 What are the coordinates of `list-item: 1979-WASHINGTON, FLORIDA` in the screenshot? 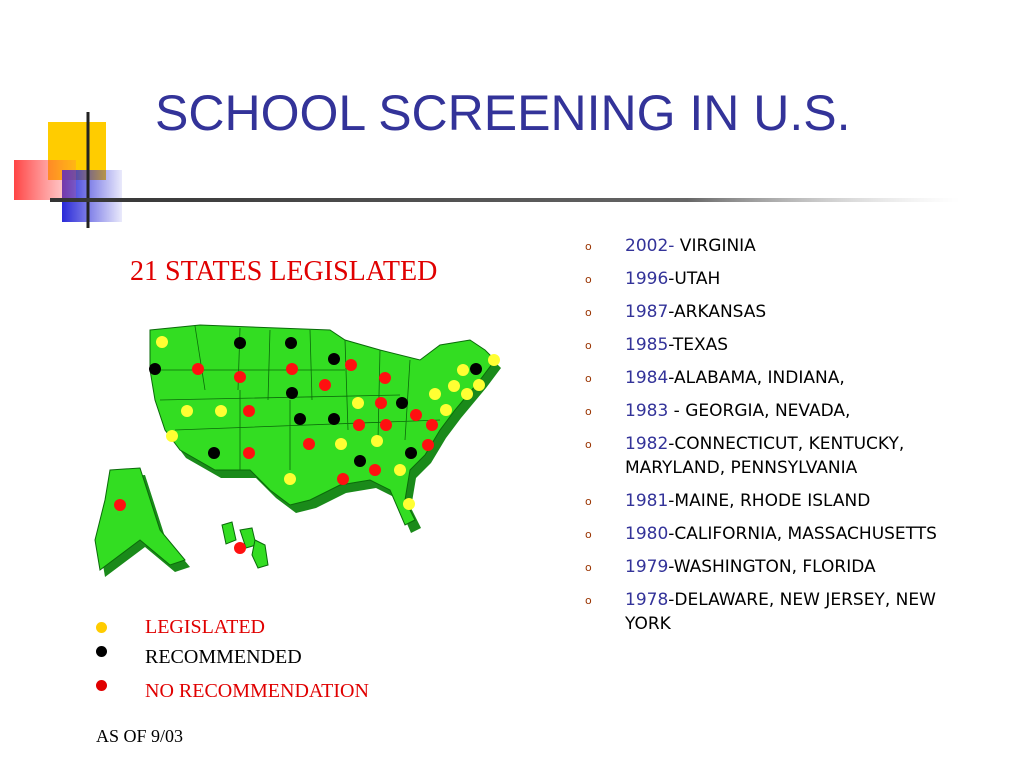 It's located at (785, 567).